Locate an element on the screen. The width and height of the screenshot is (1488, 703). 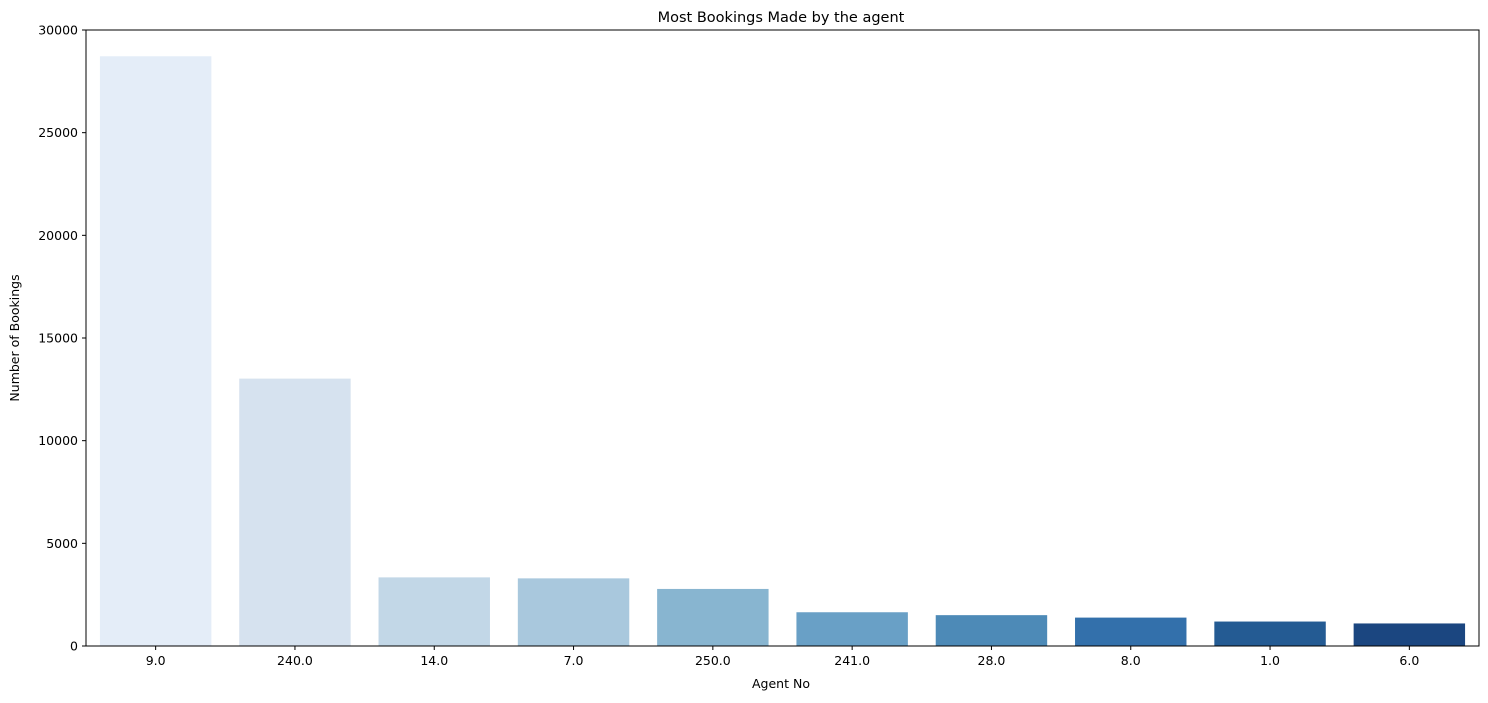
x-tick-label: 1.0 is located at coordinates (1270, 660).